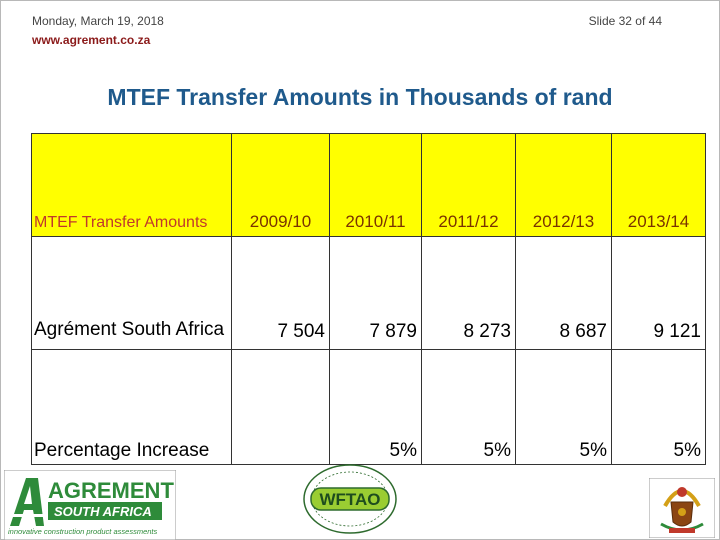 This screenshot has width=720, height=540. What do you see at coordinates (563, 293) in the screenshot?
I see `value-cell: 8 687` at bounding box center [563, 293].